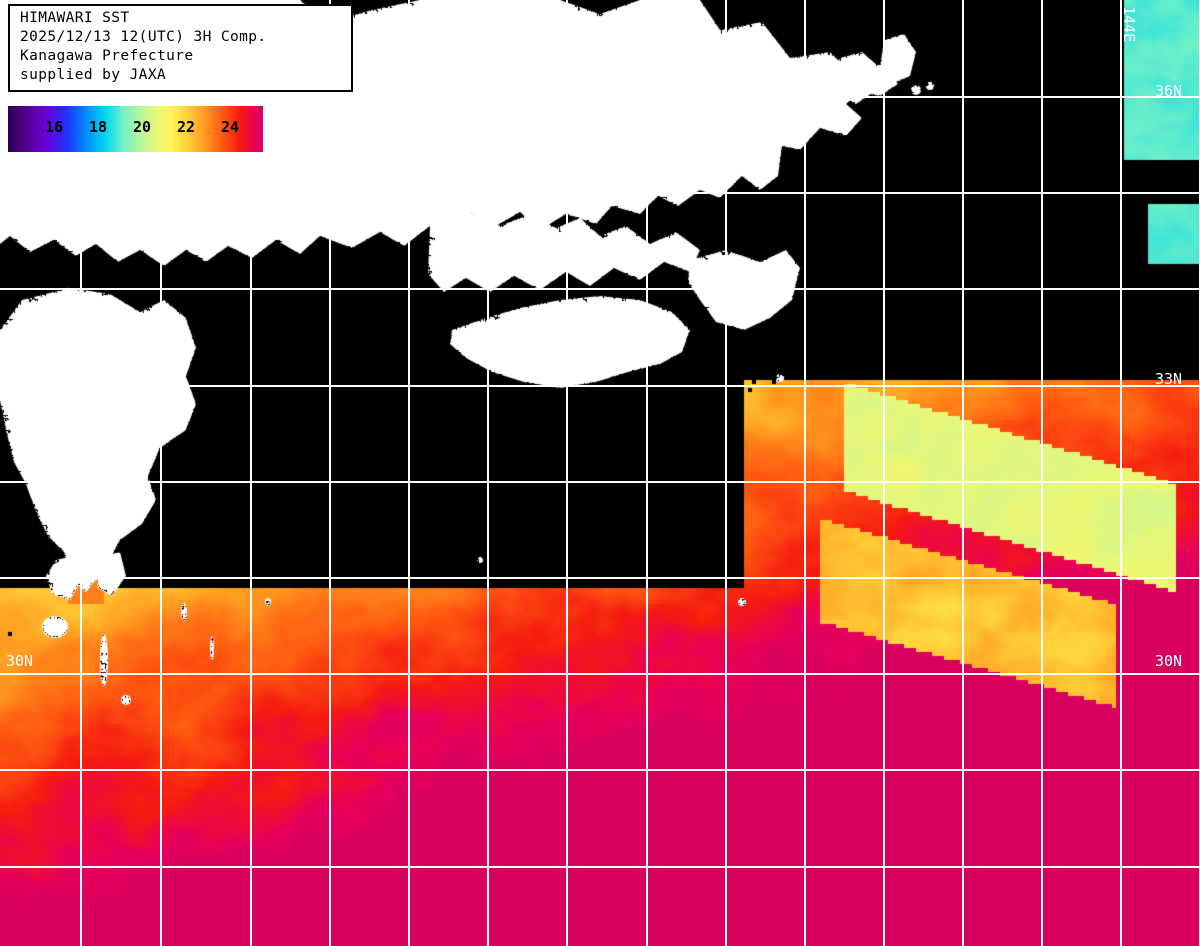  What do you see at coordinates (1169, 661) in the screenshot?
I see `latitude-label-30N-right: 30N` at bounding box center [1169, 661].